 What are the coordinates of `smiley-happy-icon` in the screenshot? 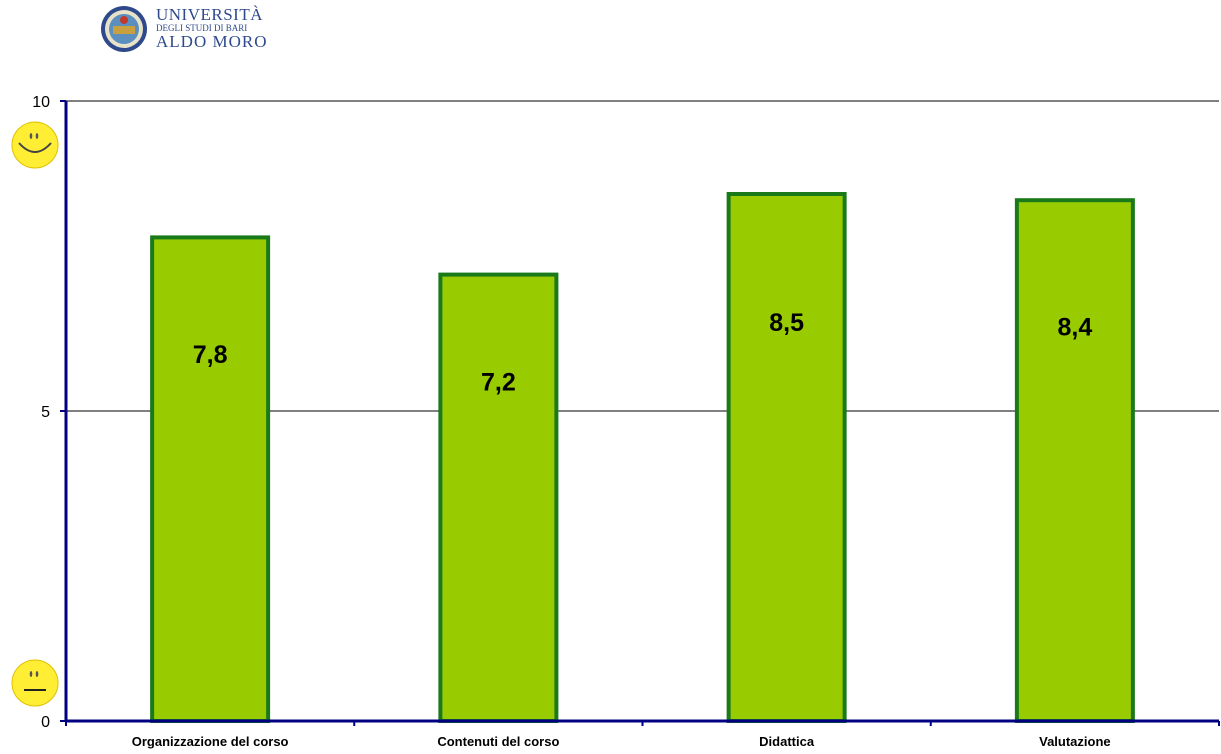 It's located at (35, 145).